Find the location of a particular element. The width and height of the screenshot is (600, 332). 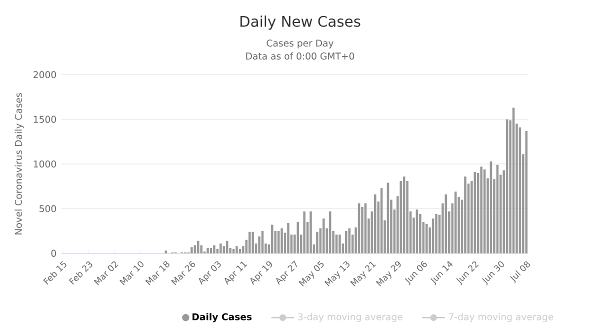

x-tick-label: Feb 23 is located at coordinates (80, 273).